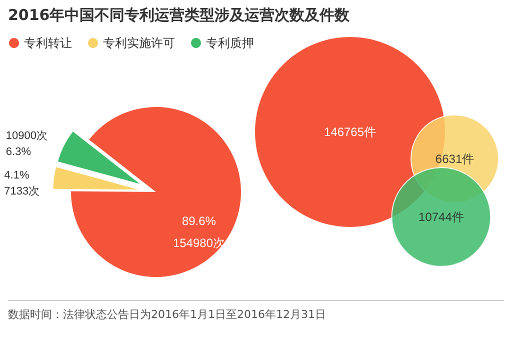 The height and width of the screenshot is (346, 512). Describe the element at coordinates (230, 43) in the screenshot. I see `legend-label: 专利质押` at that location.